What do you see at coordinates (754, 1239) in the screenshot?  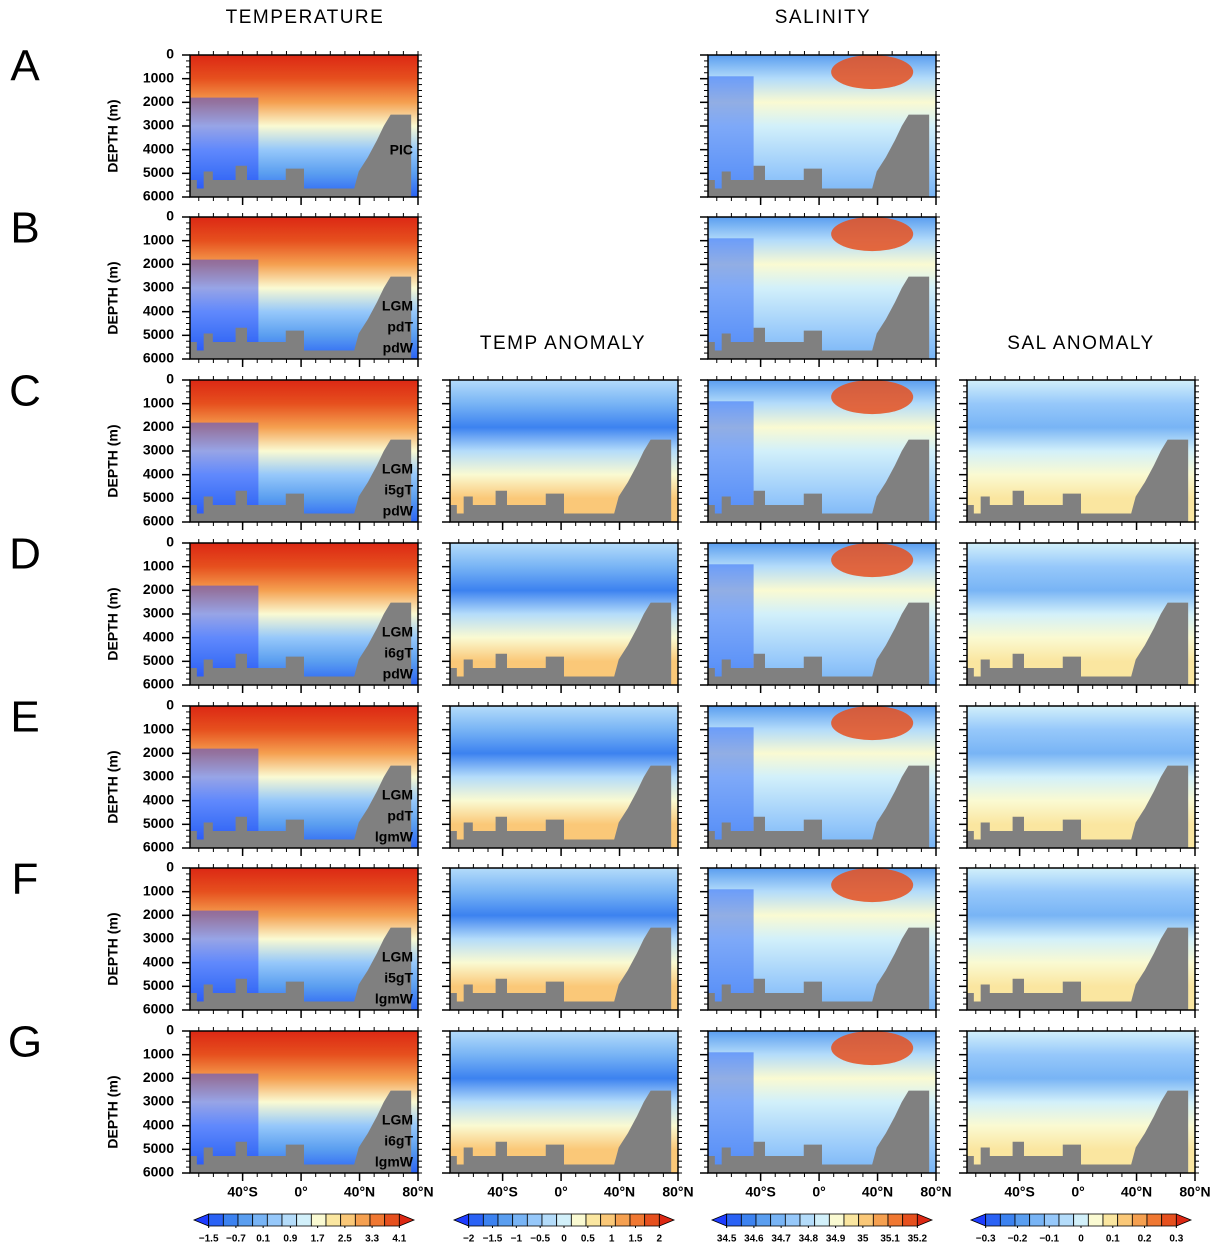 I see `colorbar-label: 34.6` at bounding box center [754, 1239].